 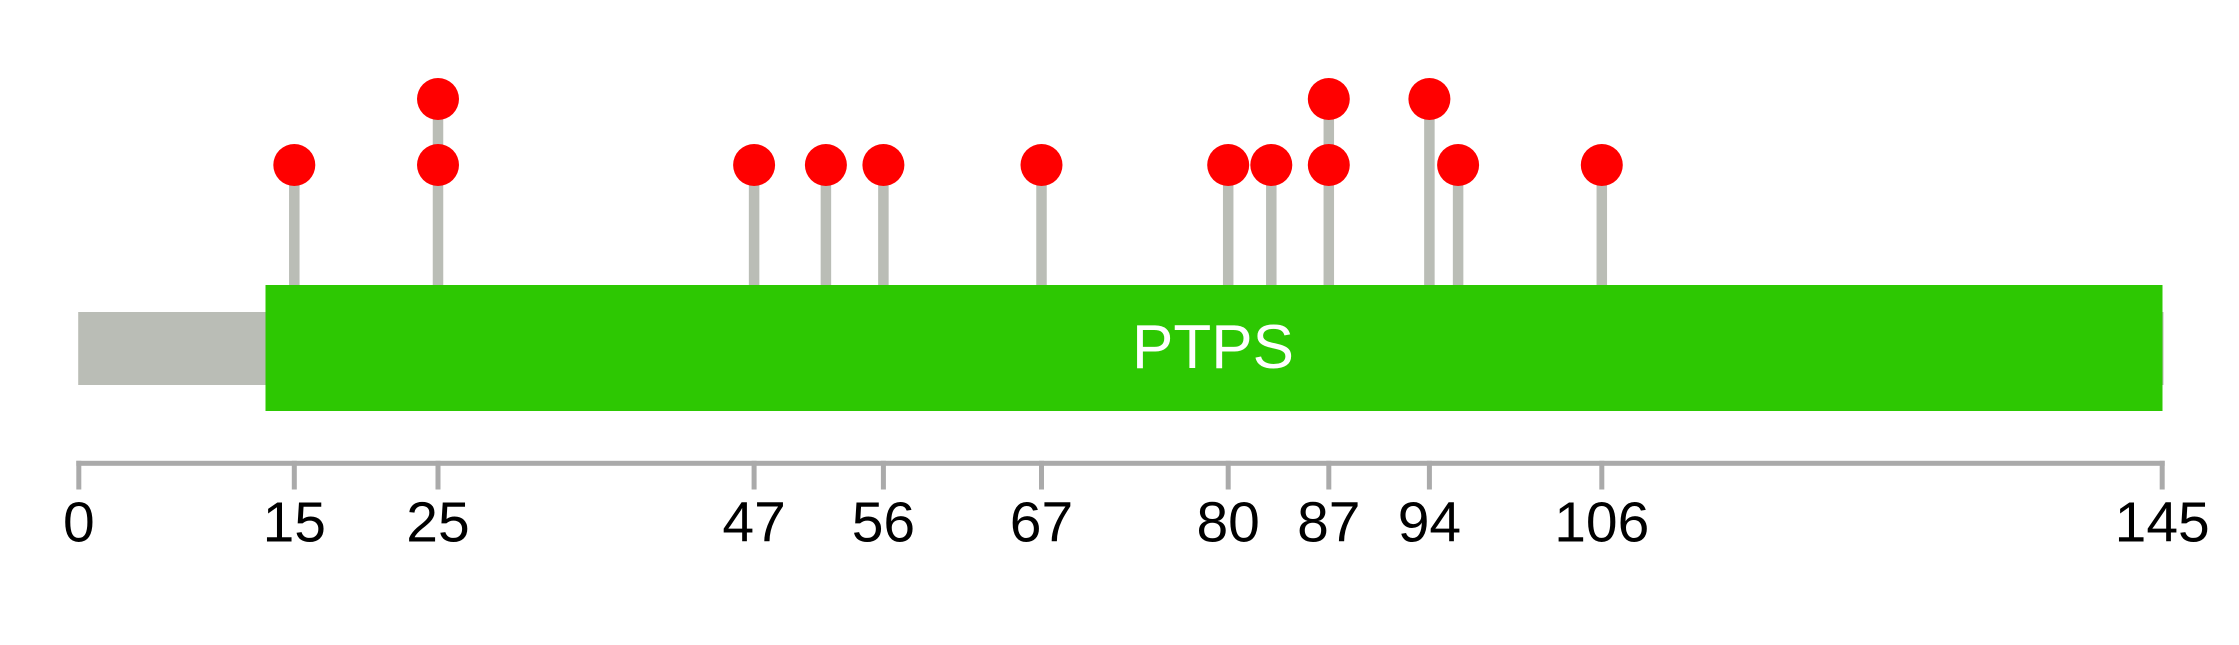 I want to click on svg-text: 15, so click(x=294, y=523).